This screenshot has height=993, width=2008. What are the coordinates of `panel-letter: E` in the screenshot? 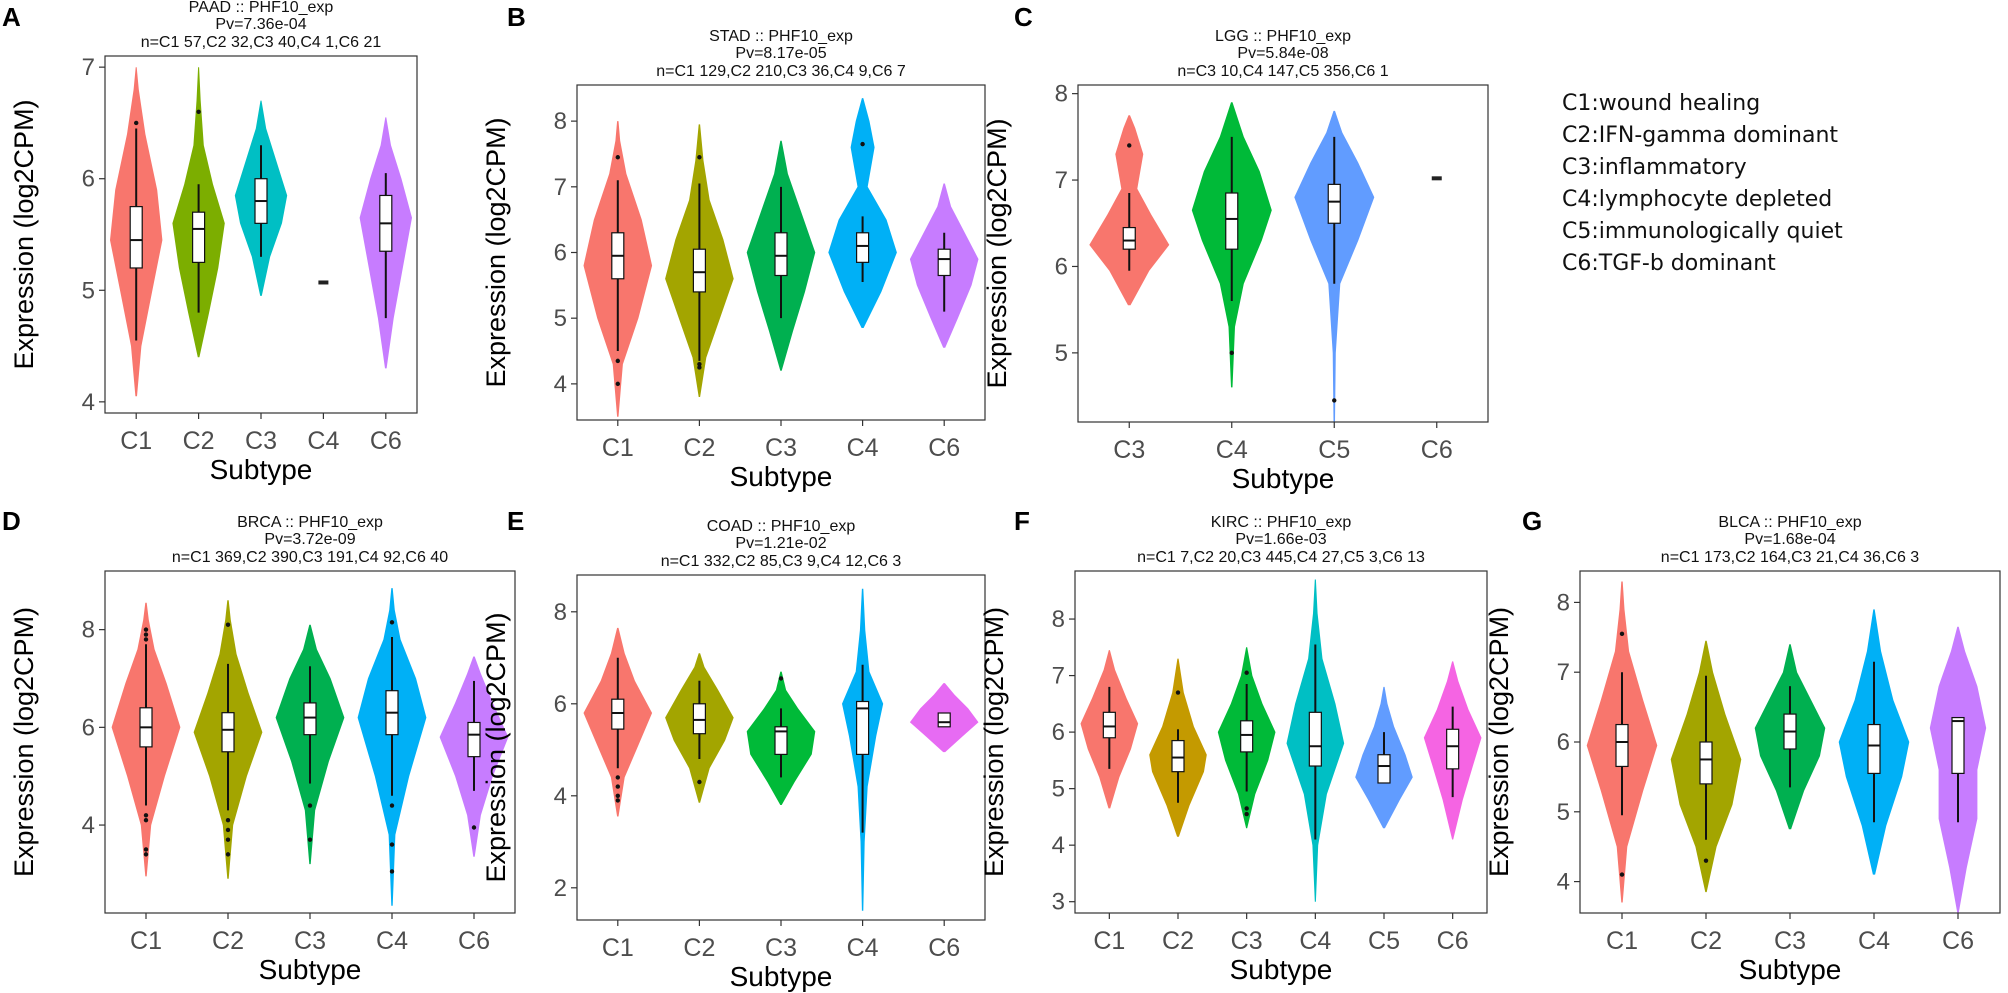 It's located at (515, 521).